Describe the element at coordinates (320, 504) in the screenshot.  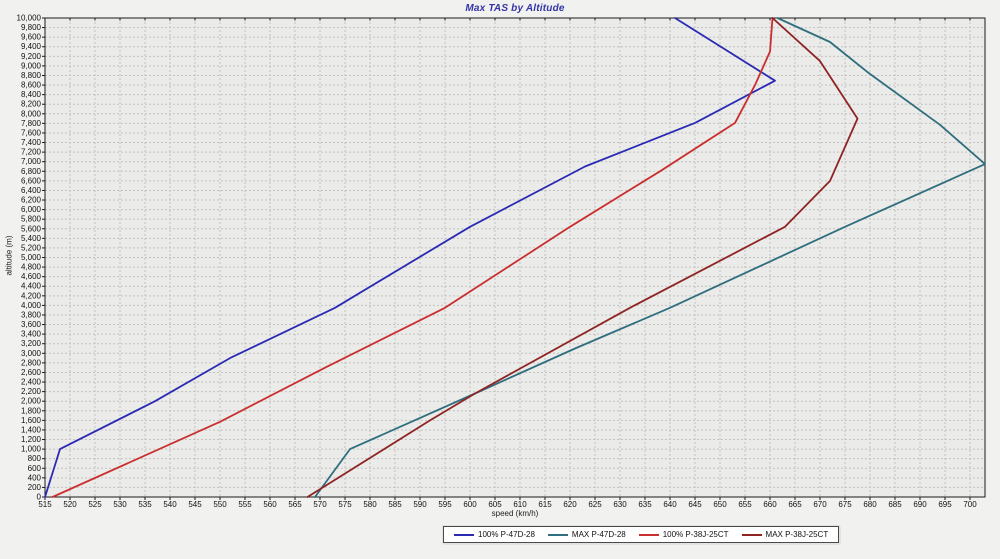
I see `x-tick-label: 570` at that location.